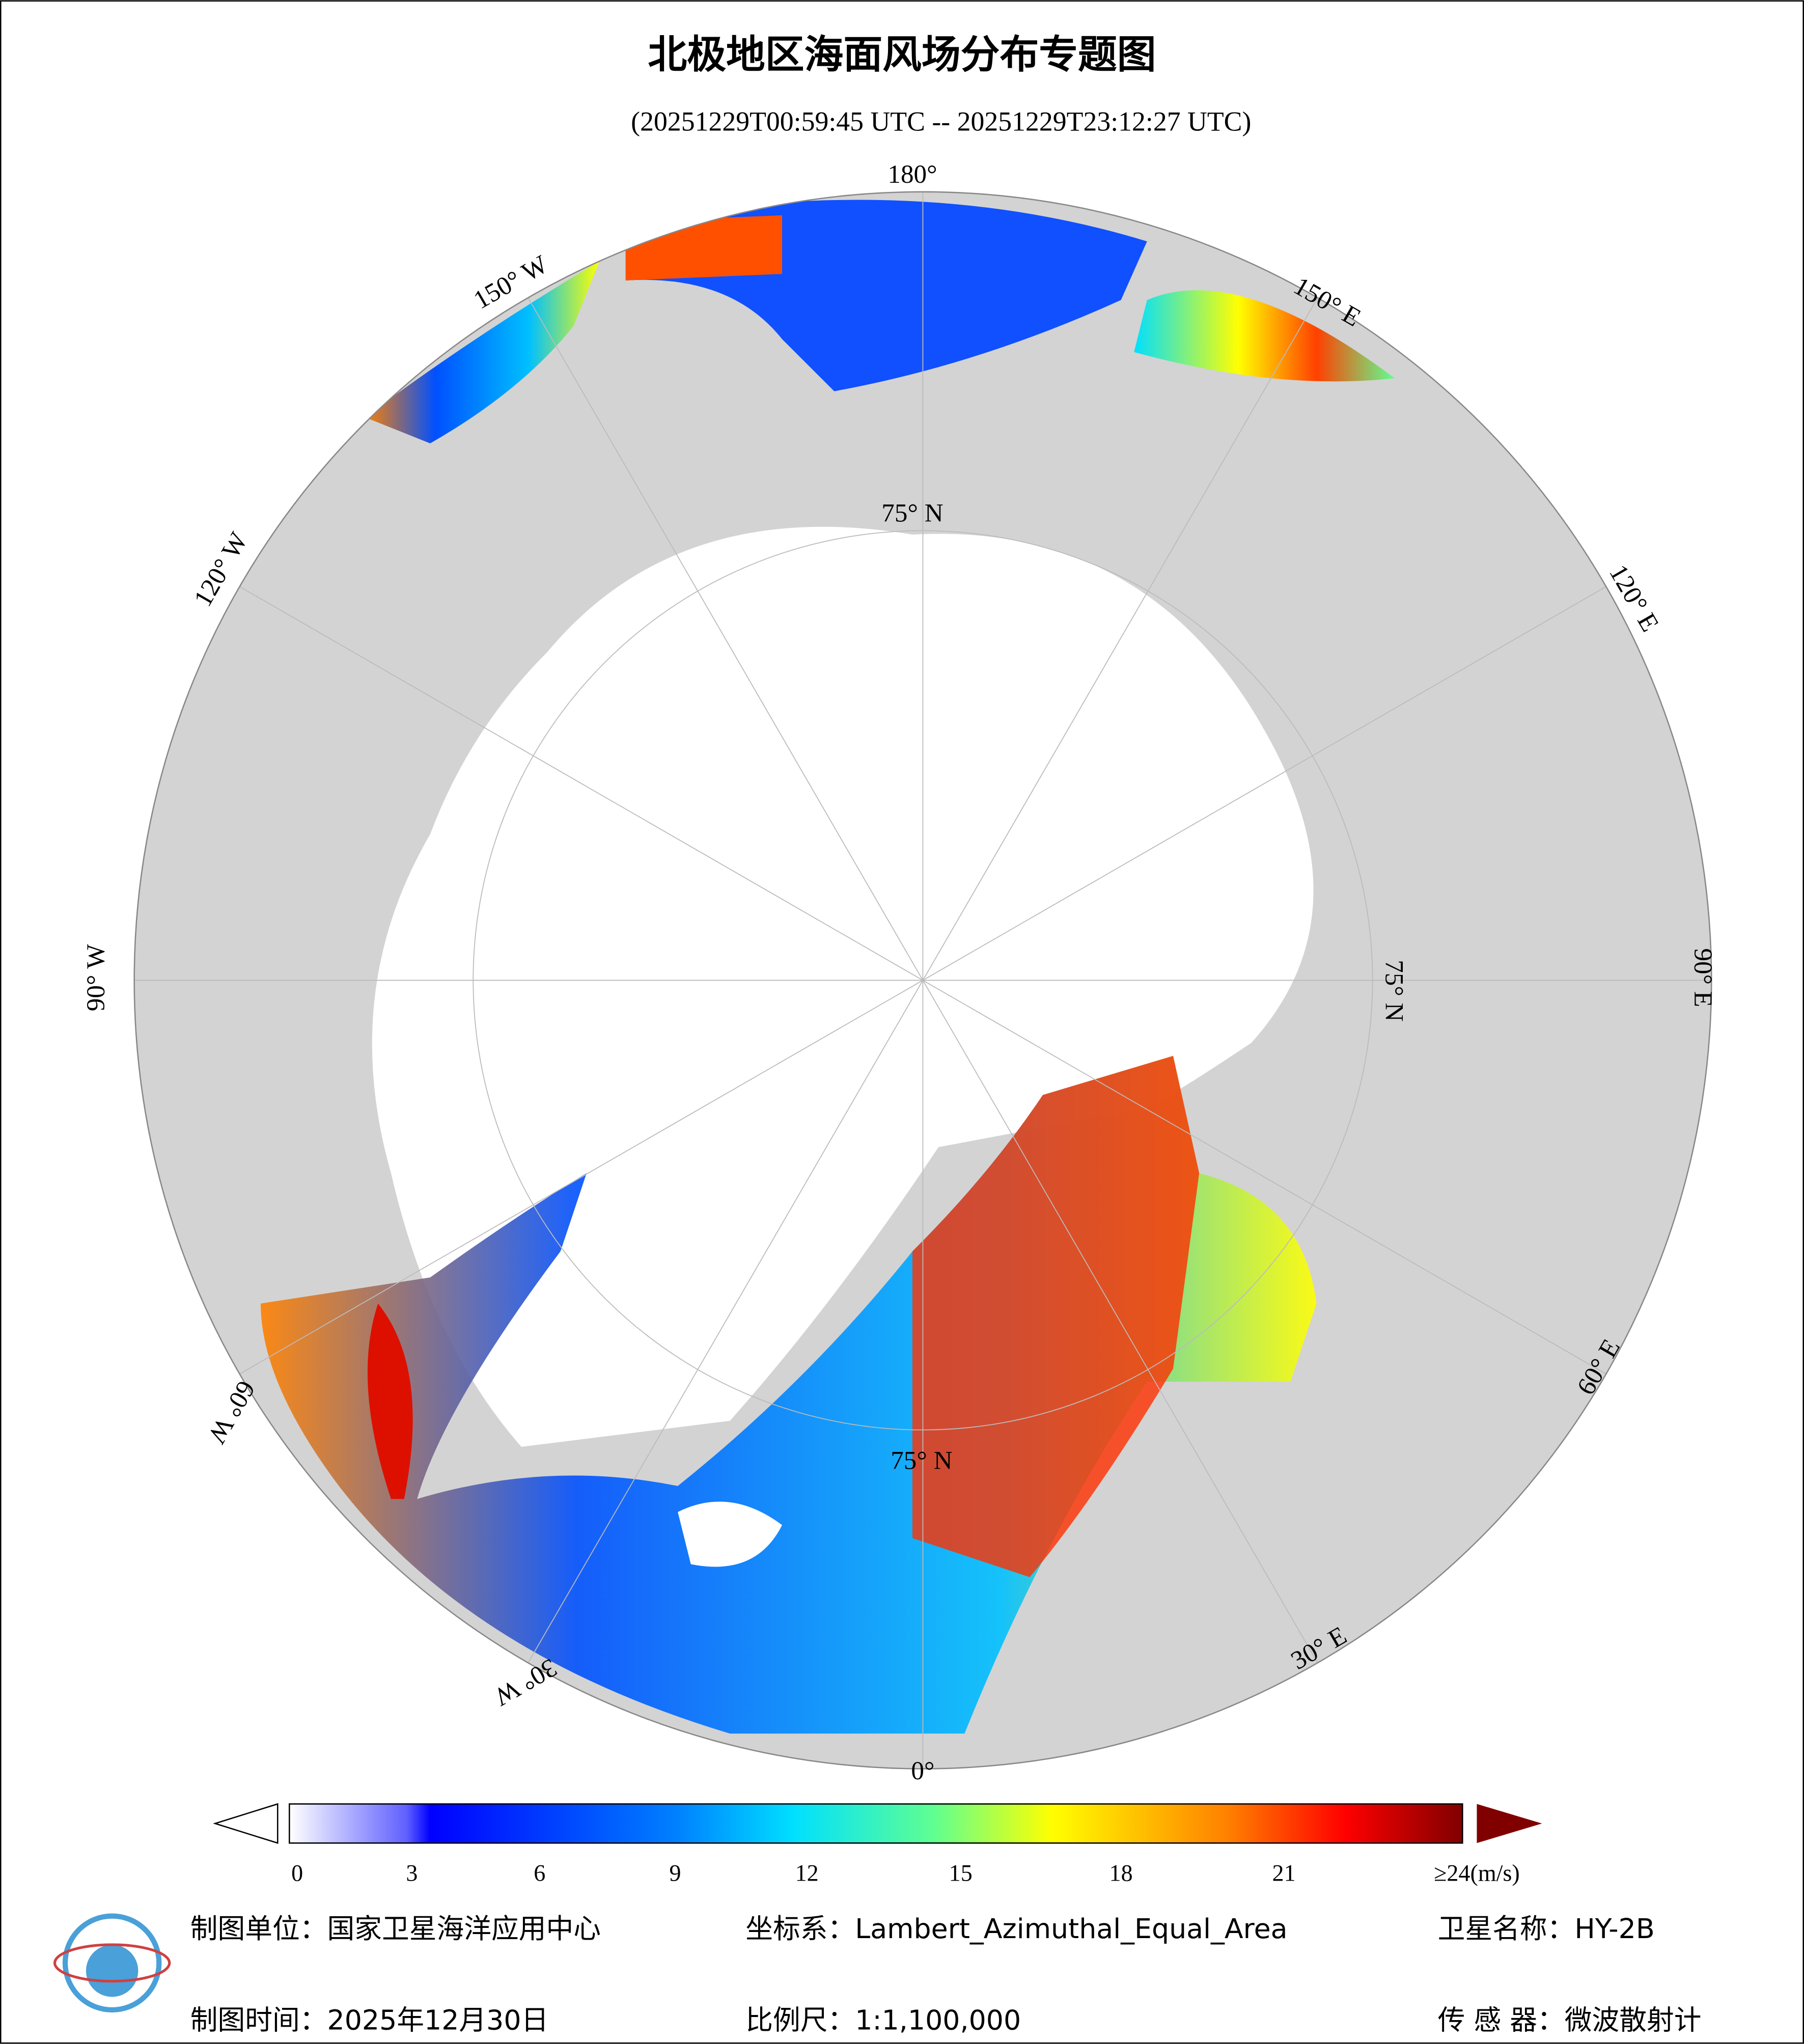 The height and width of the screenshot is (2044, 1804). Describe the element at coordinates (1121, 1873) in the screenshot. I see `colorbar-tick-label: 18` at that location.